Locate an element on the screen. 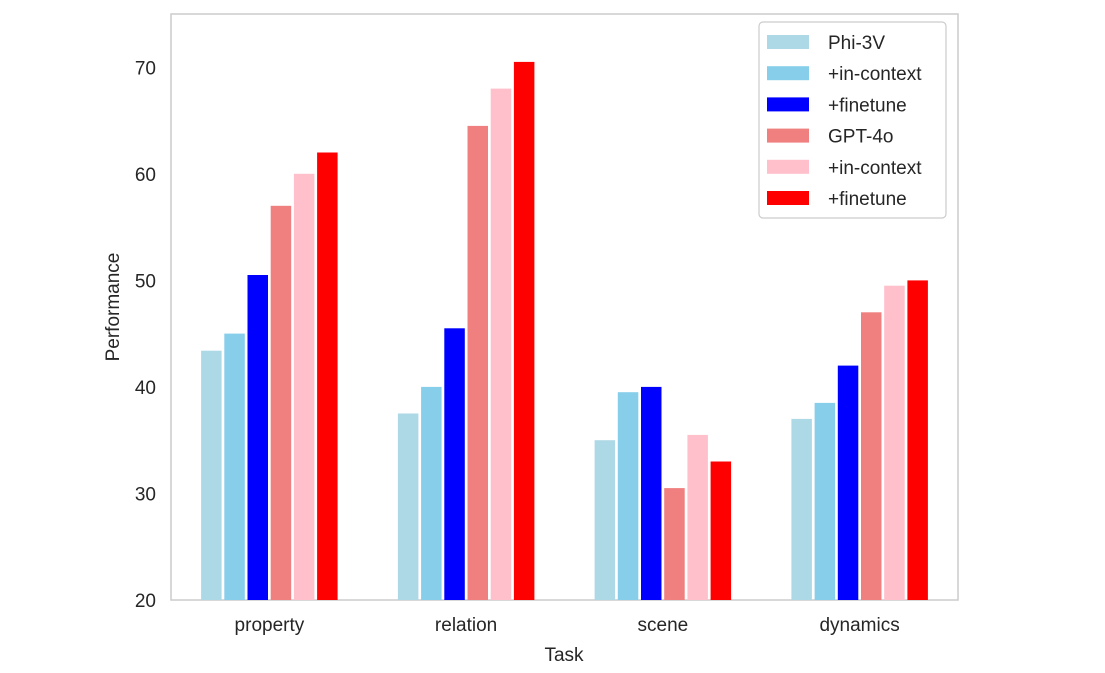 Image resolution: width=1105 pixels, height=673 pixels. x-tick-label: dynamics is located at coordinates (859, 625).